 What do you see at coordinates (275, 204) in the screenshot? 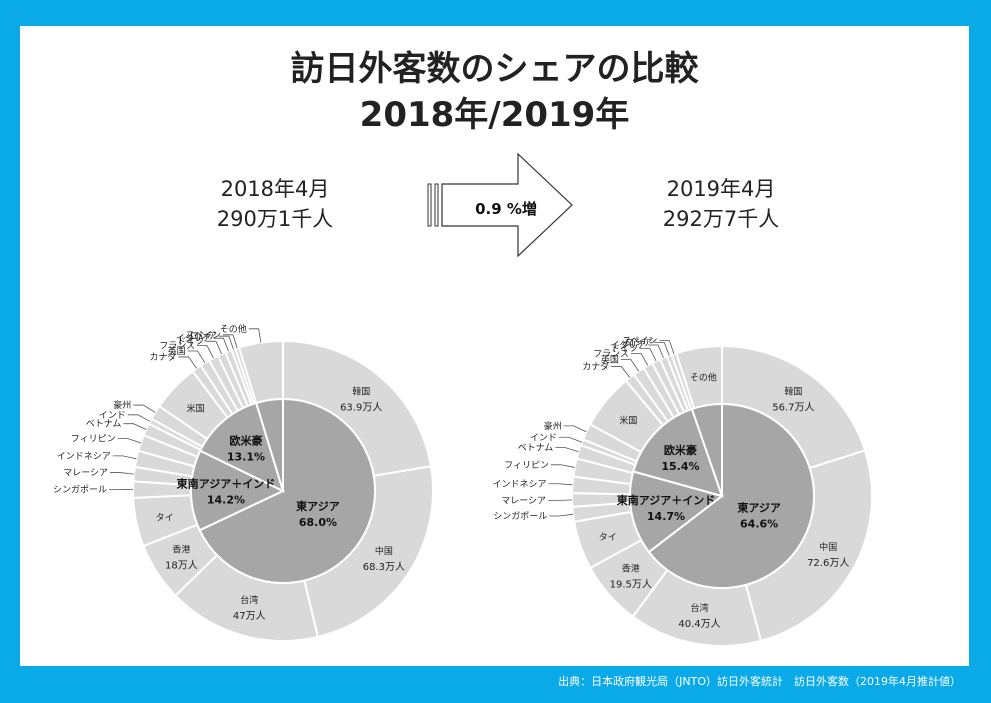
I see `left-period: 2018年4月 290万1千人` at bounding box center [275, 204].